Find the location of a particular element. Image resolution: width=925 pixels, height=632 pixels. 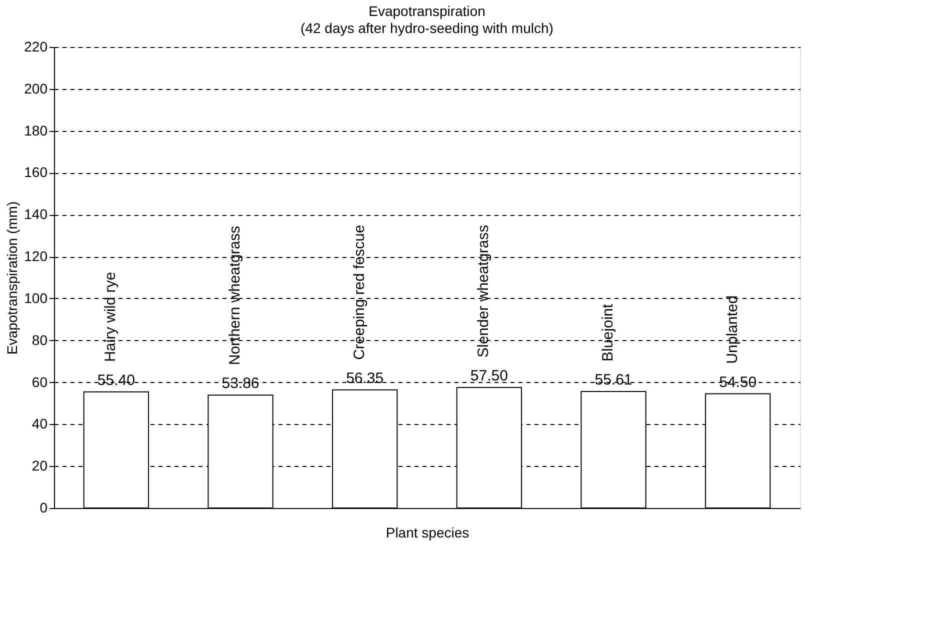

y-tick-label: 20 is located at coordinates (40, 466).